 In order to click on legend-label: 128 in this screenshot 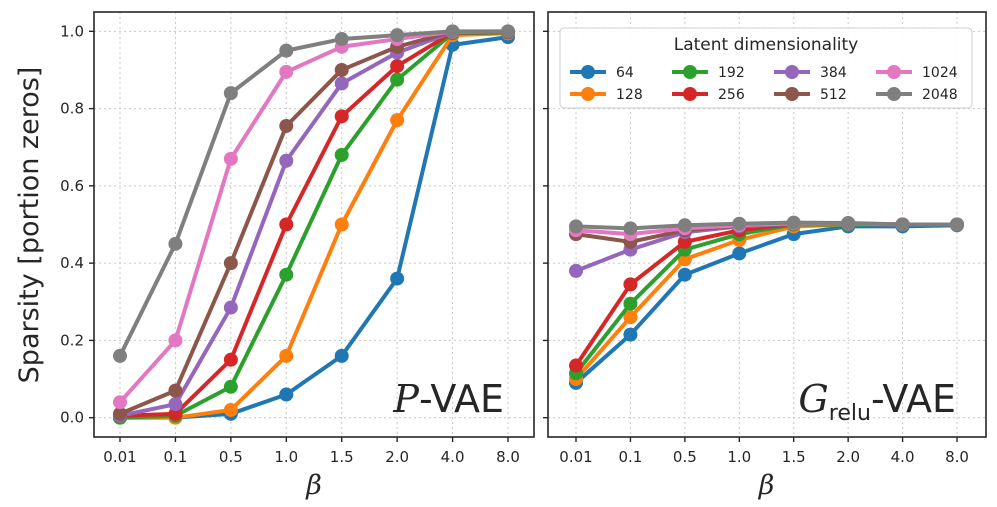, I will do `click(629, 95)`.